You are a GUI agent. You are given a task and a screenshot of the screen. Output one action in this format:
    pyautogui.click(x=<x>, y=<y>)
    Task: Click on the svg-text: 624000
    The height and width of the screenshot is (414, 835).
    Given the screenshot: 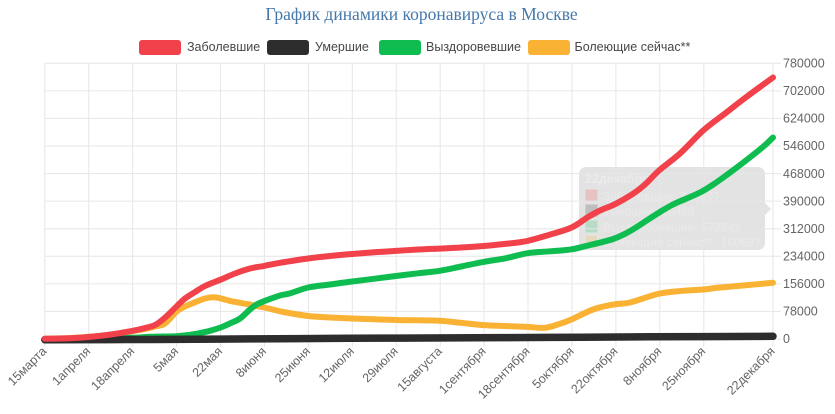 What is the action you would take?
    pyautogui.click(x=804, y=119)
    